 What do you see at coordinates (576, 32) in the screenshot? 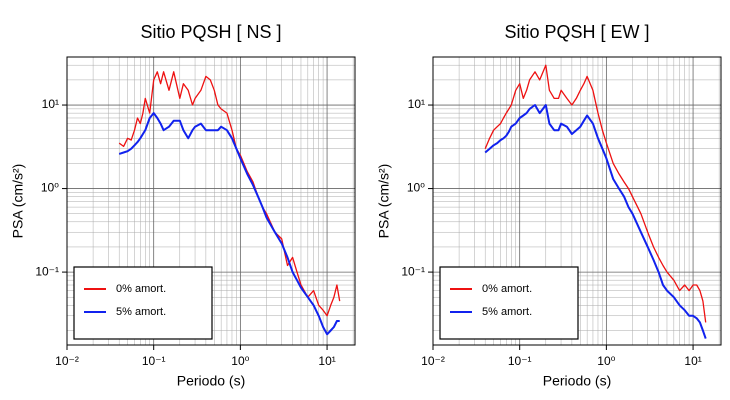
I see `chart-title: Sitio PQSH [ EW ]` at bounding box center [576, 32].